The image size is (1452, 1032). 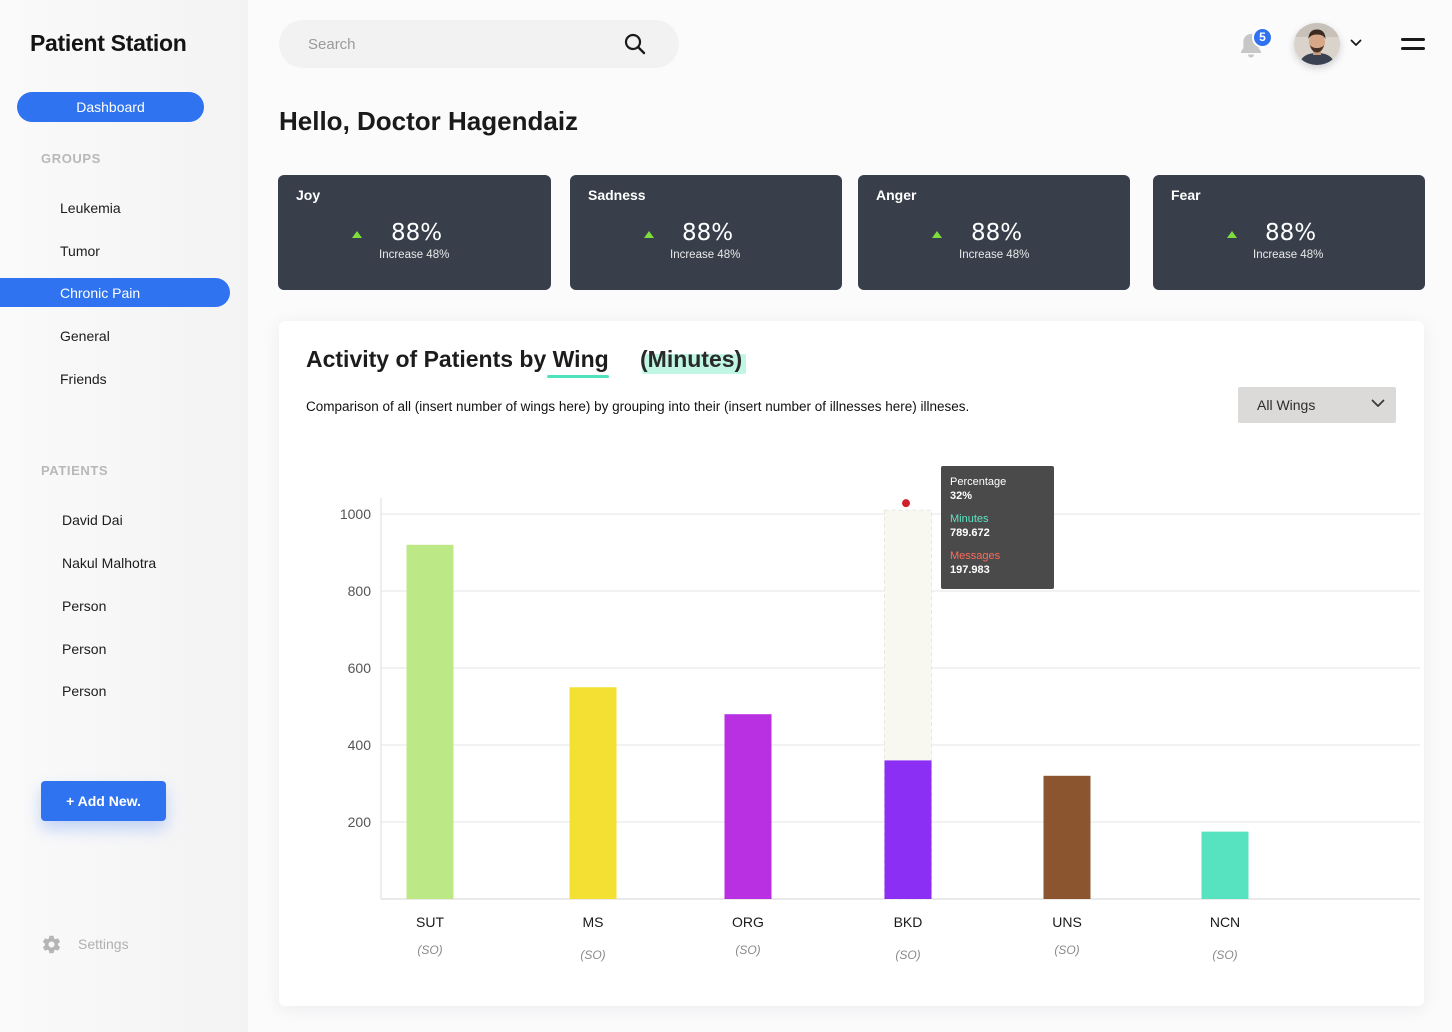 What do you see at coordinates (75, 470) in the screenshot?
I see `patients-heading: PATIENTS` at bounding box center [75, 470].